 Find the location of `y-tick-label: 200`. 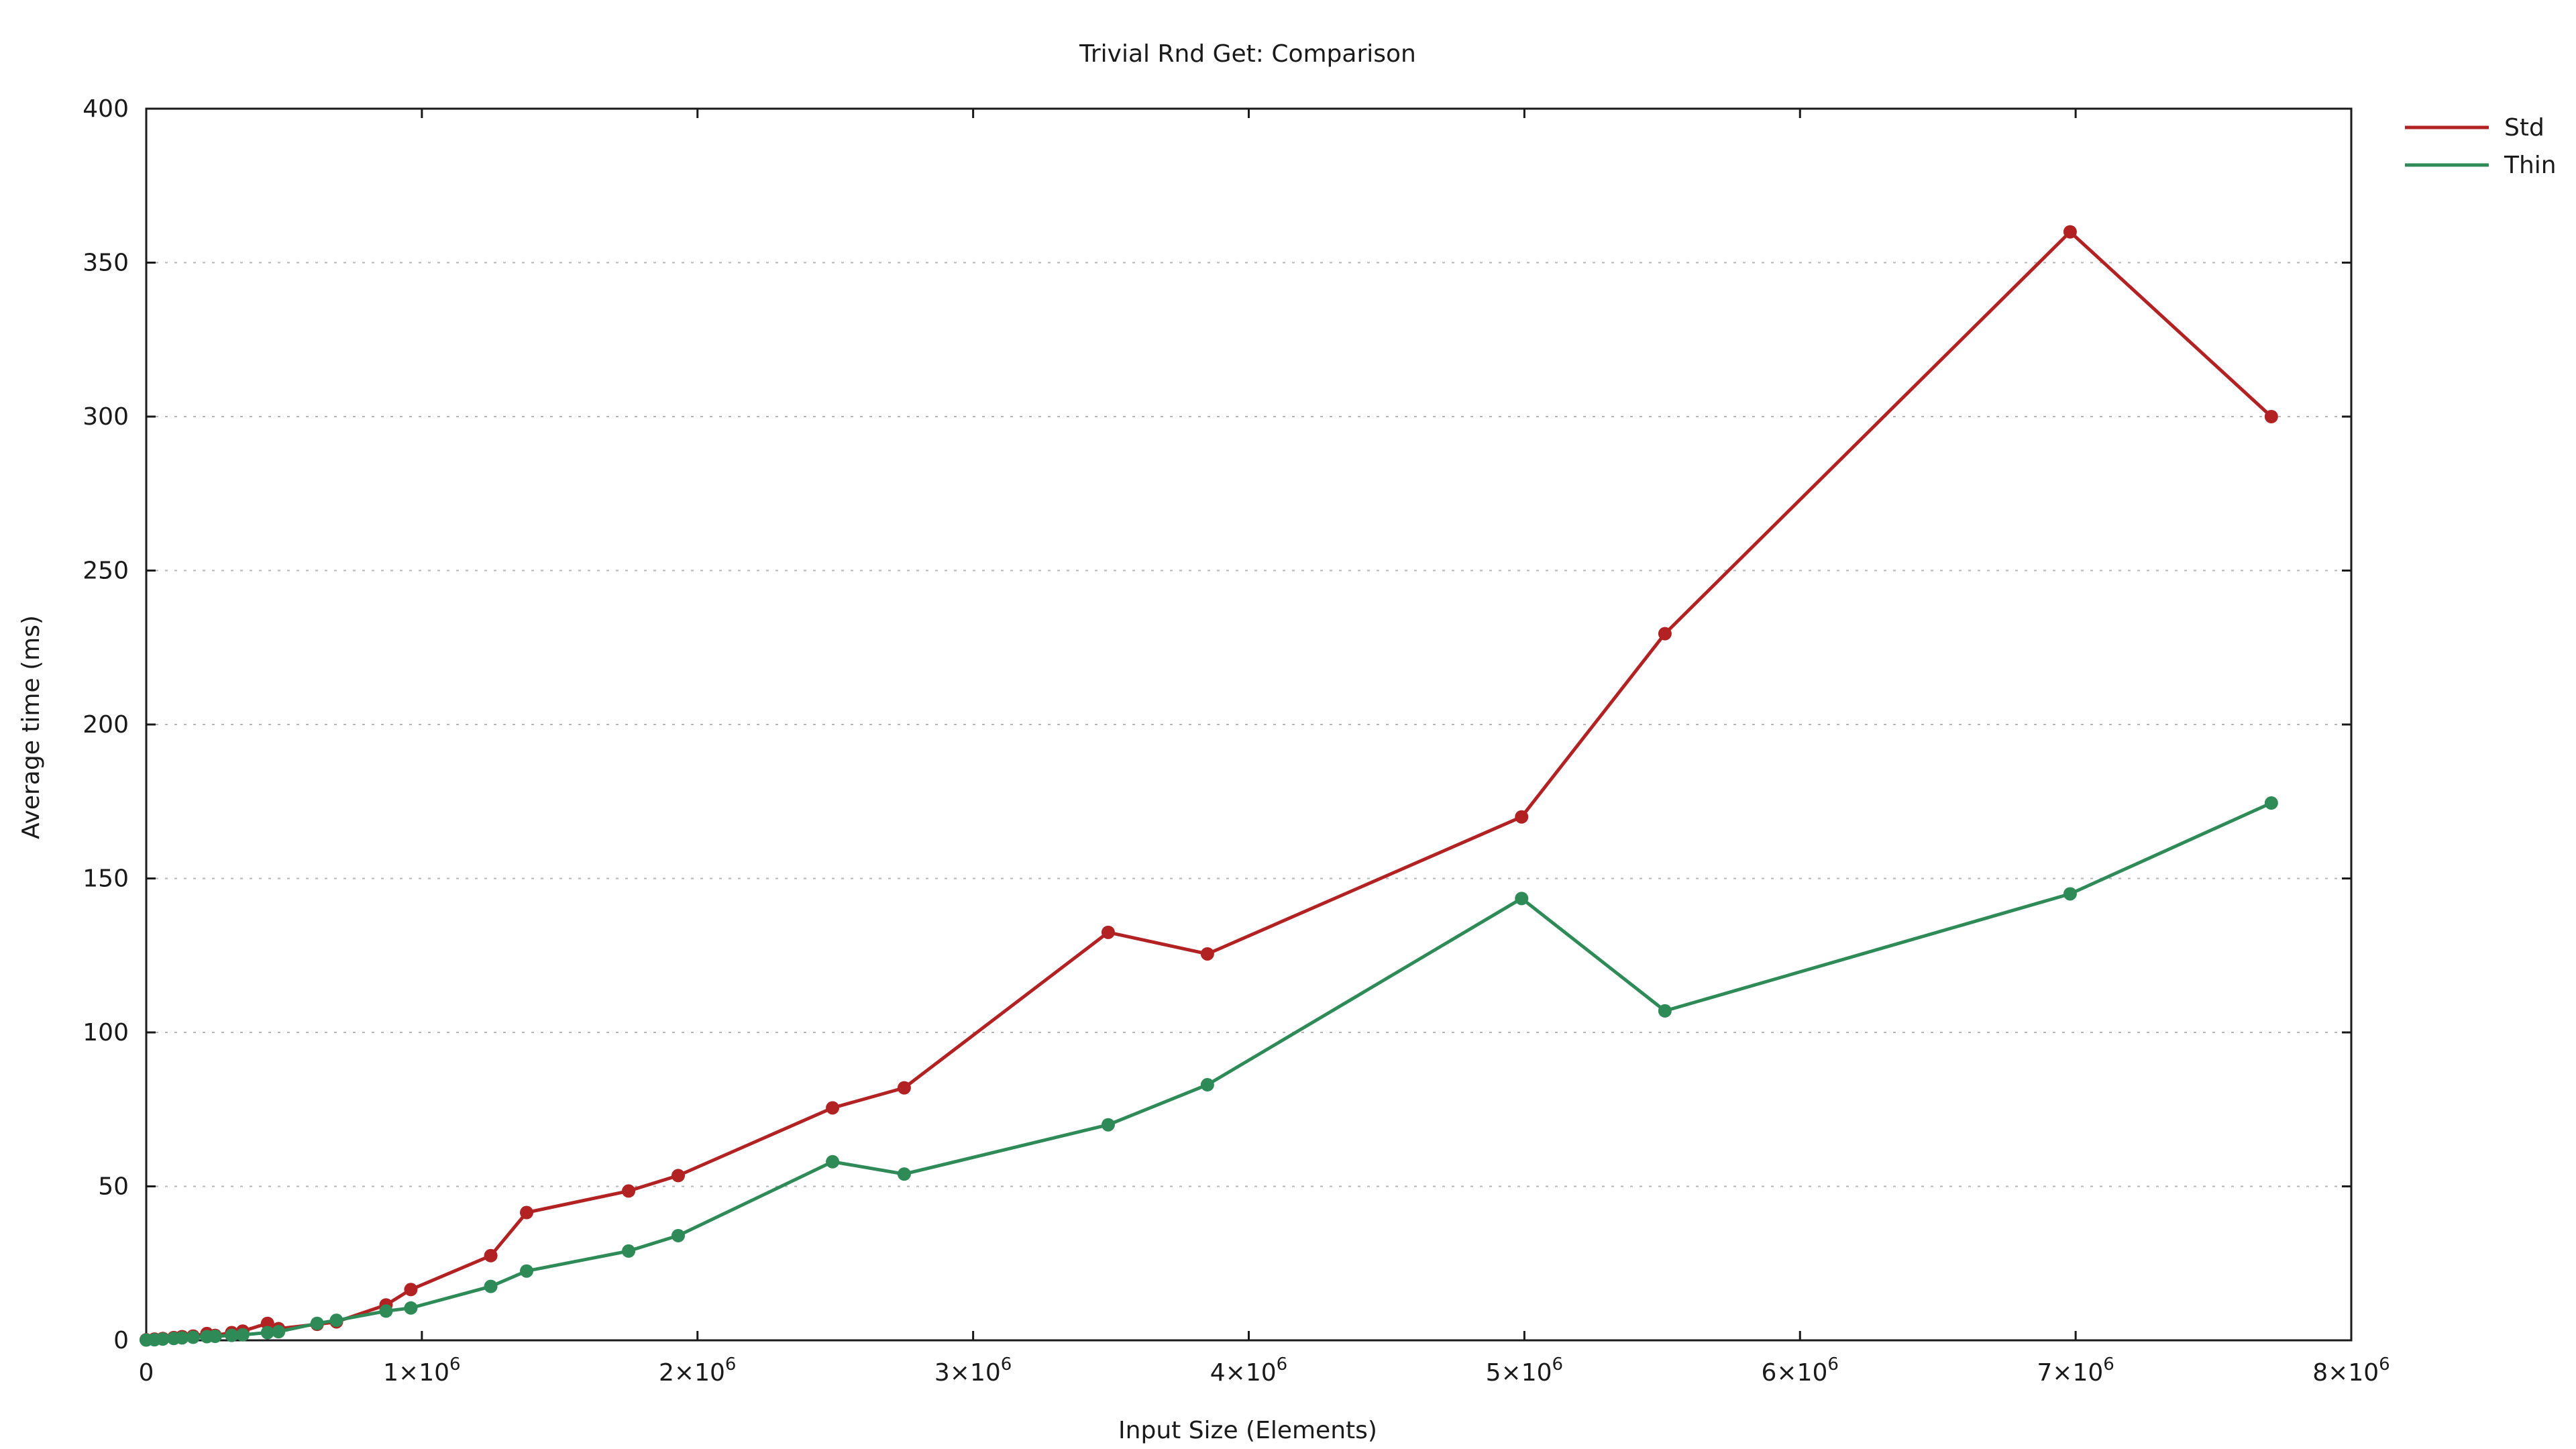

y-tick-label: 200 is located at coordinates (106, 725).